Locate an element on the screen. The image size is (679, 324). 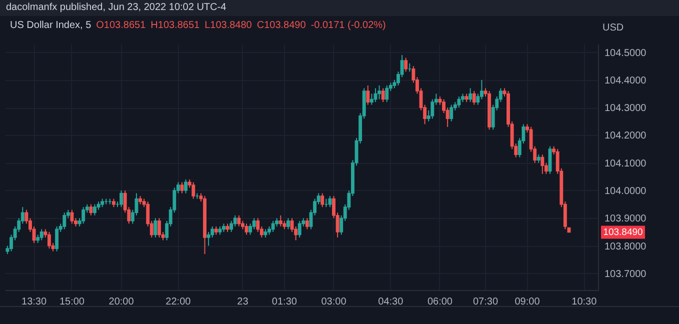
x-tick-label: 06:00 is located at coordinates (440, 302).